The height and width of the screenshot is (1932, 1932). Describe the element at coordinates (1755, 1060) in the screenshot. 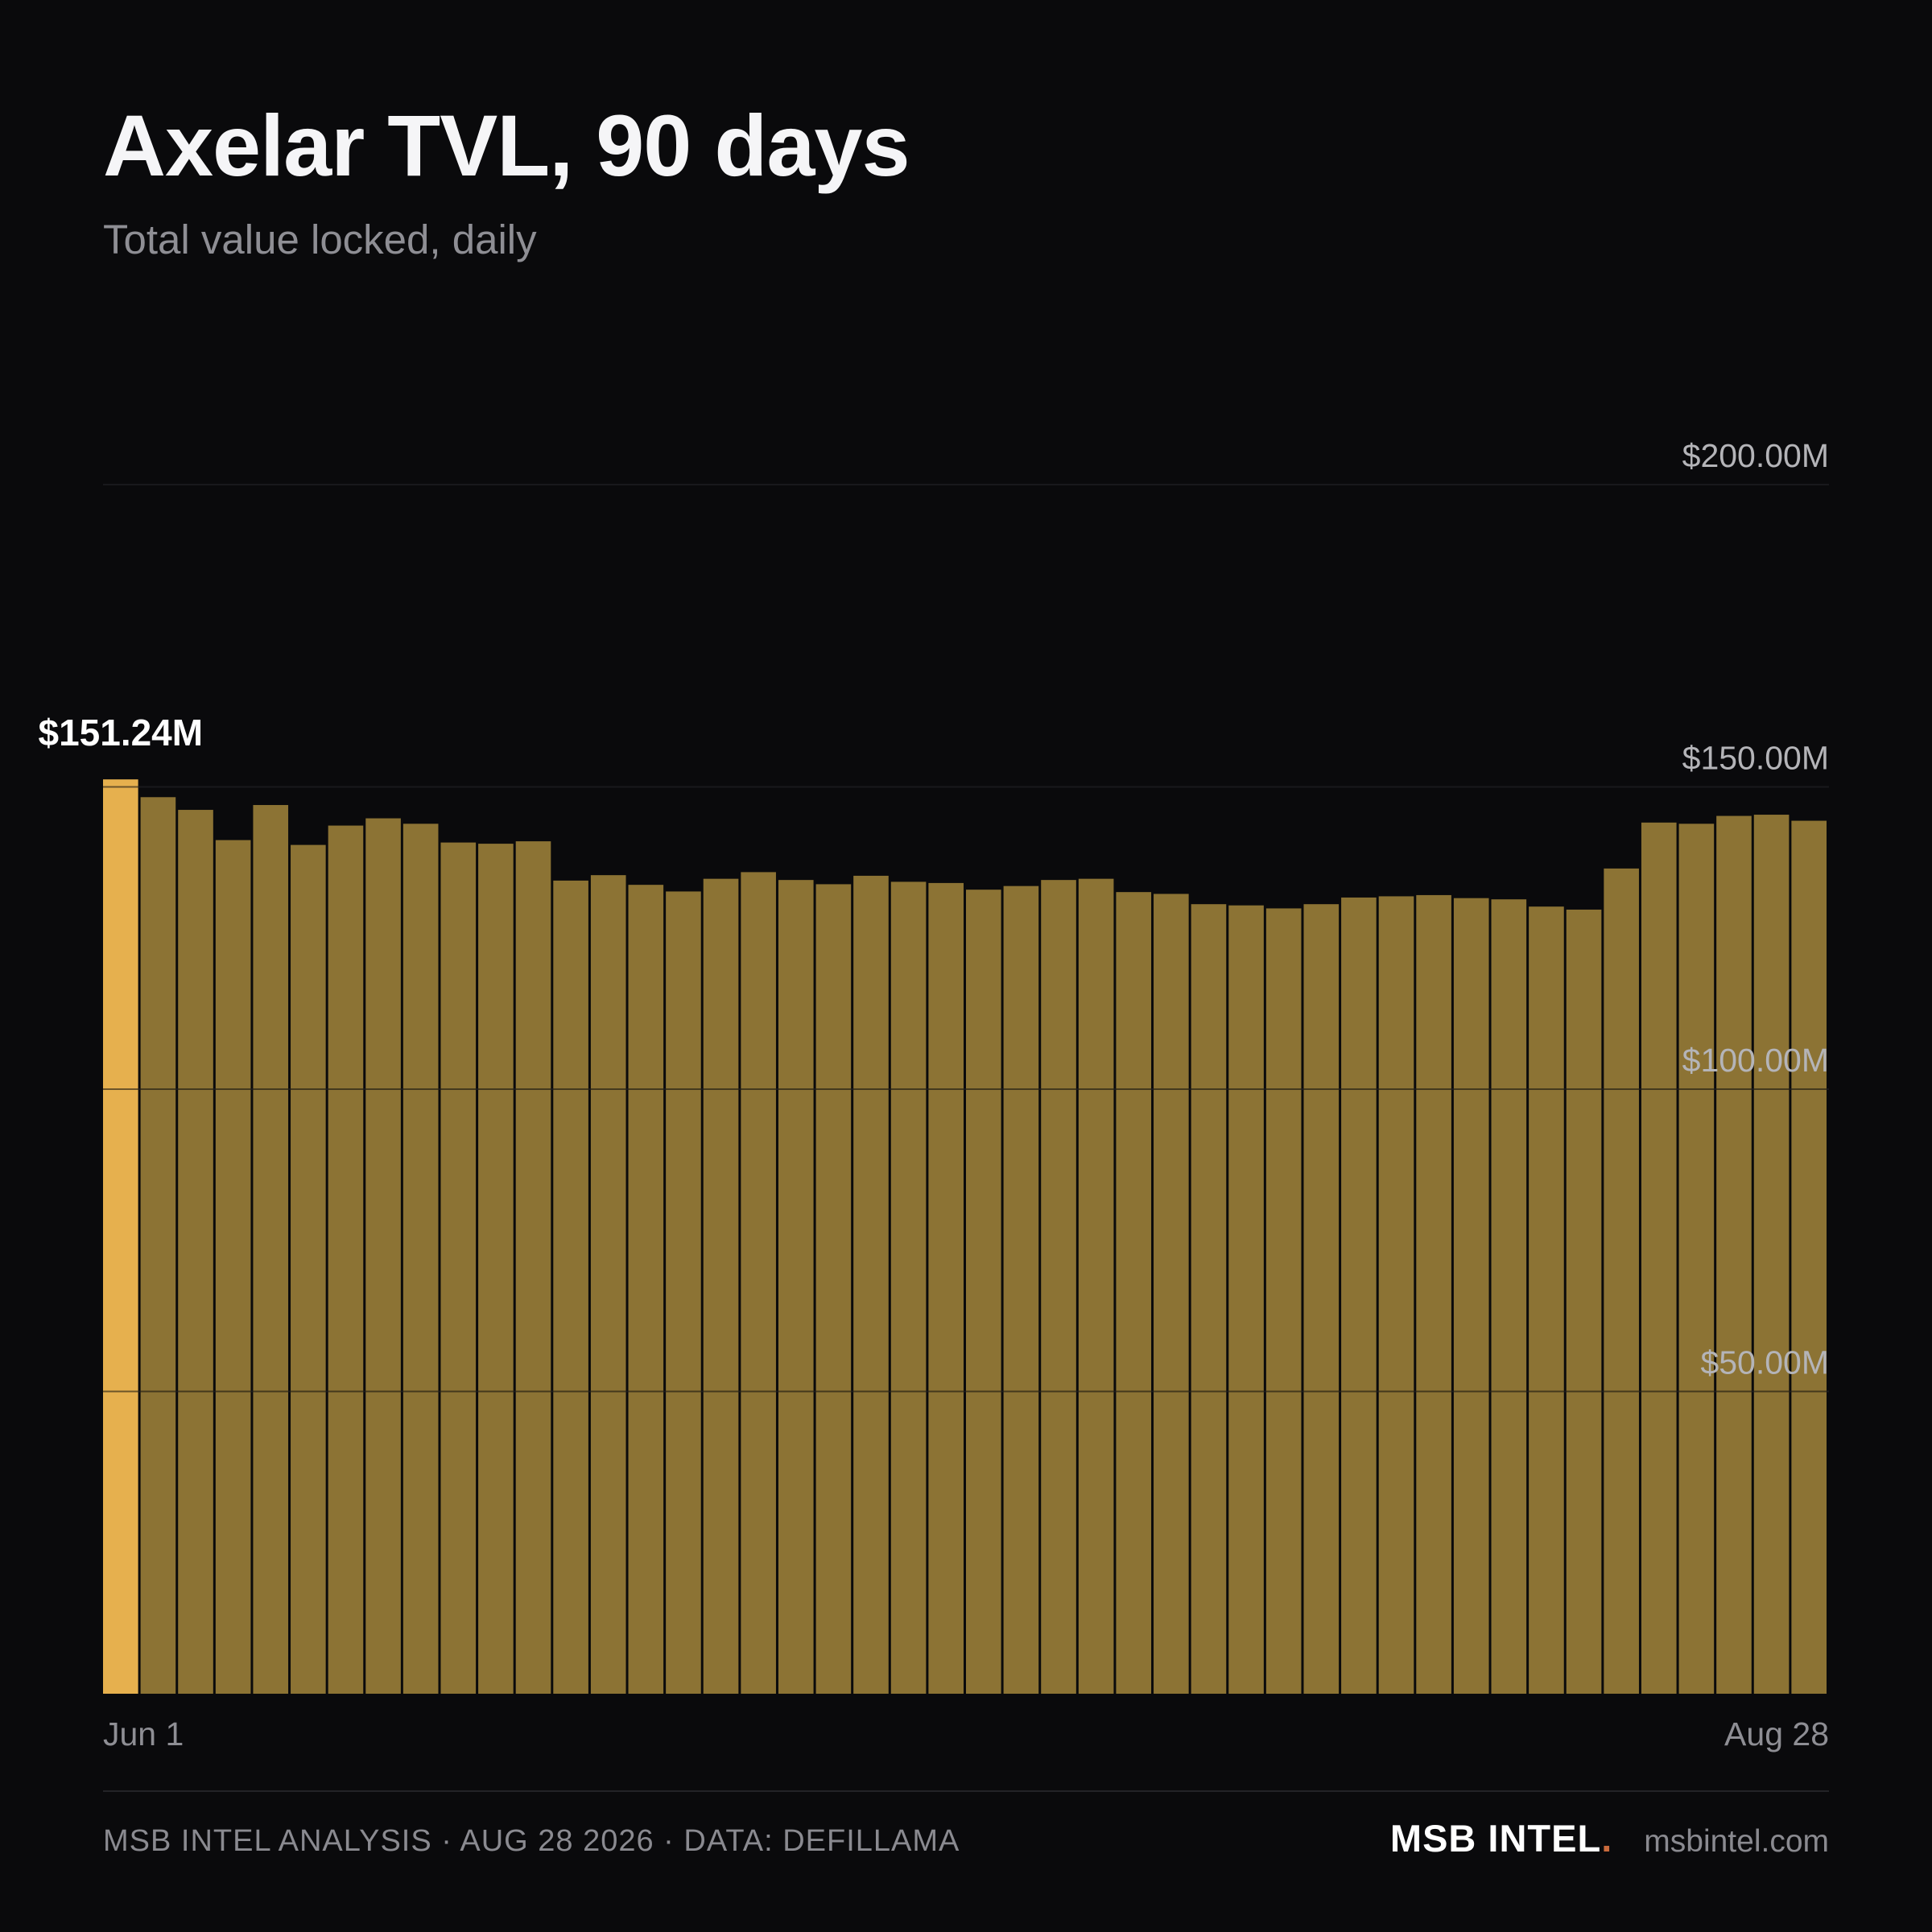

I see `y-tick-label: $100.00M` at that location.